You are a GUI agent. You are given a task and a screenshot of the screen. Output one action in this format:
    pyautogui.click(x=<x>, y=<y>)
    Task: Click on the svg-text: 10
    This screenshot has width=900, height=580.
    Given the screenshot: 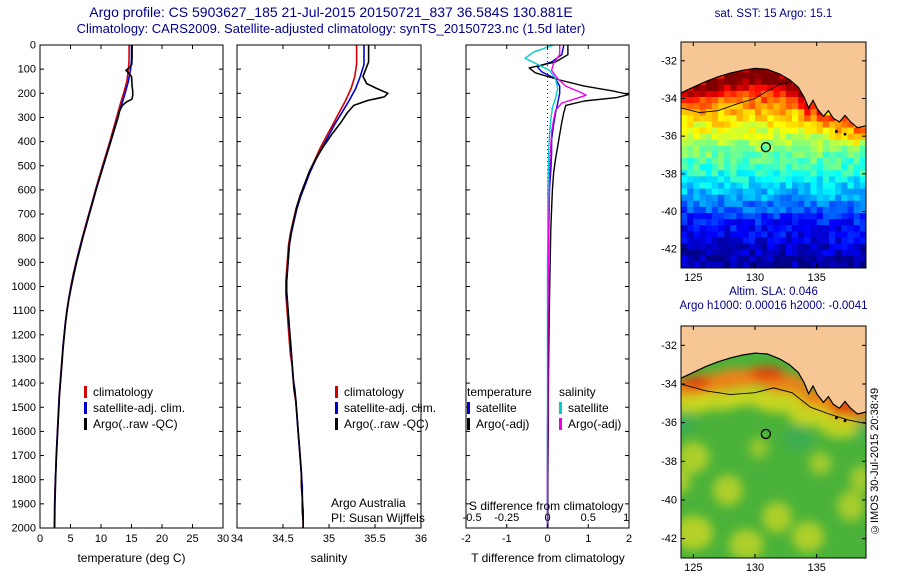 What is the action you would take?
    pyautogui.click(x=101, y=539)
    